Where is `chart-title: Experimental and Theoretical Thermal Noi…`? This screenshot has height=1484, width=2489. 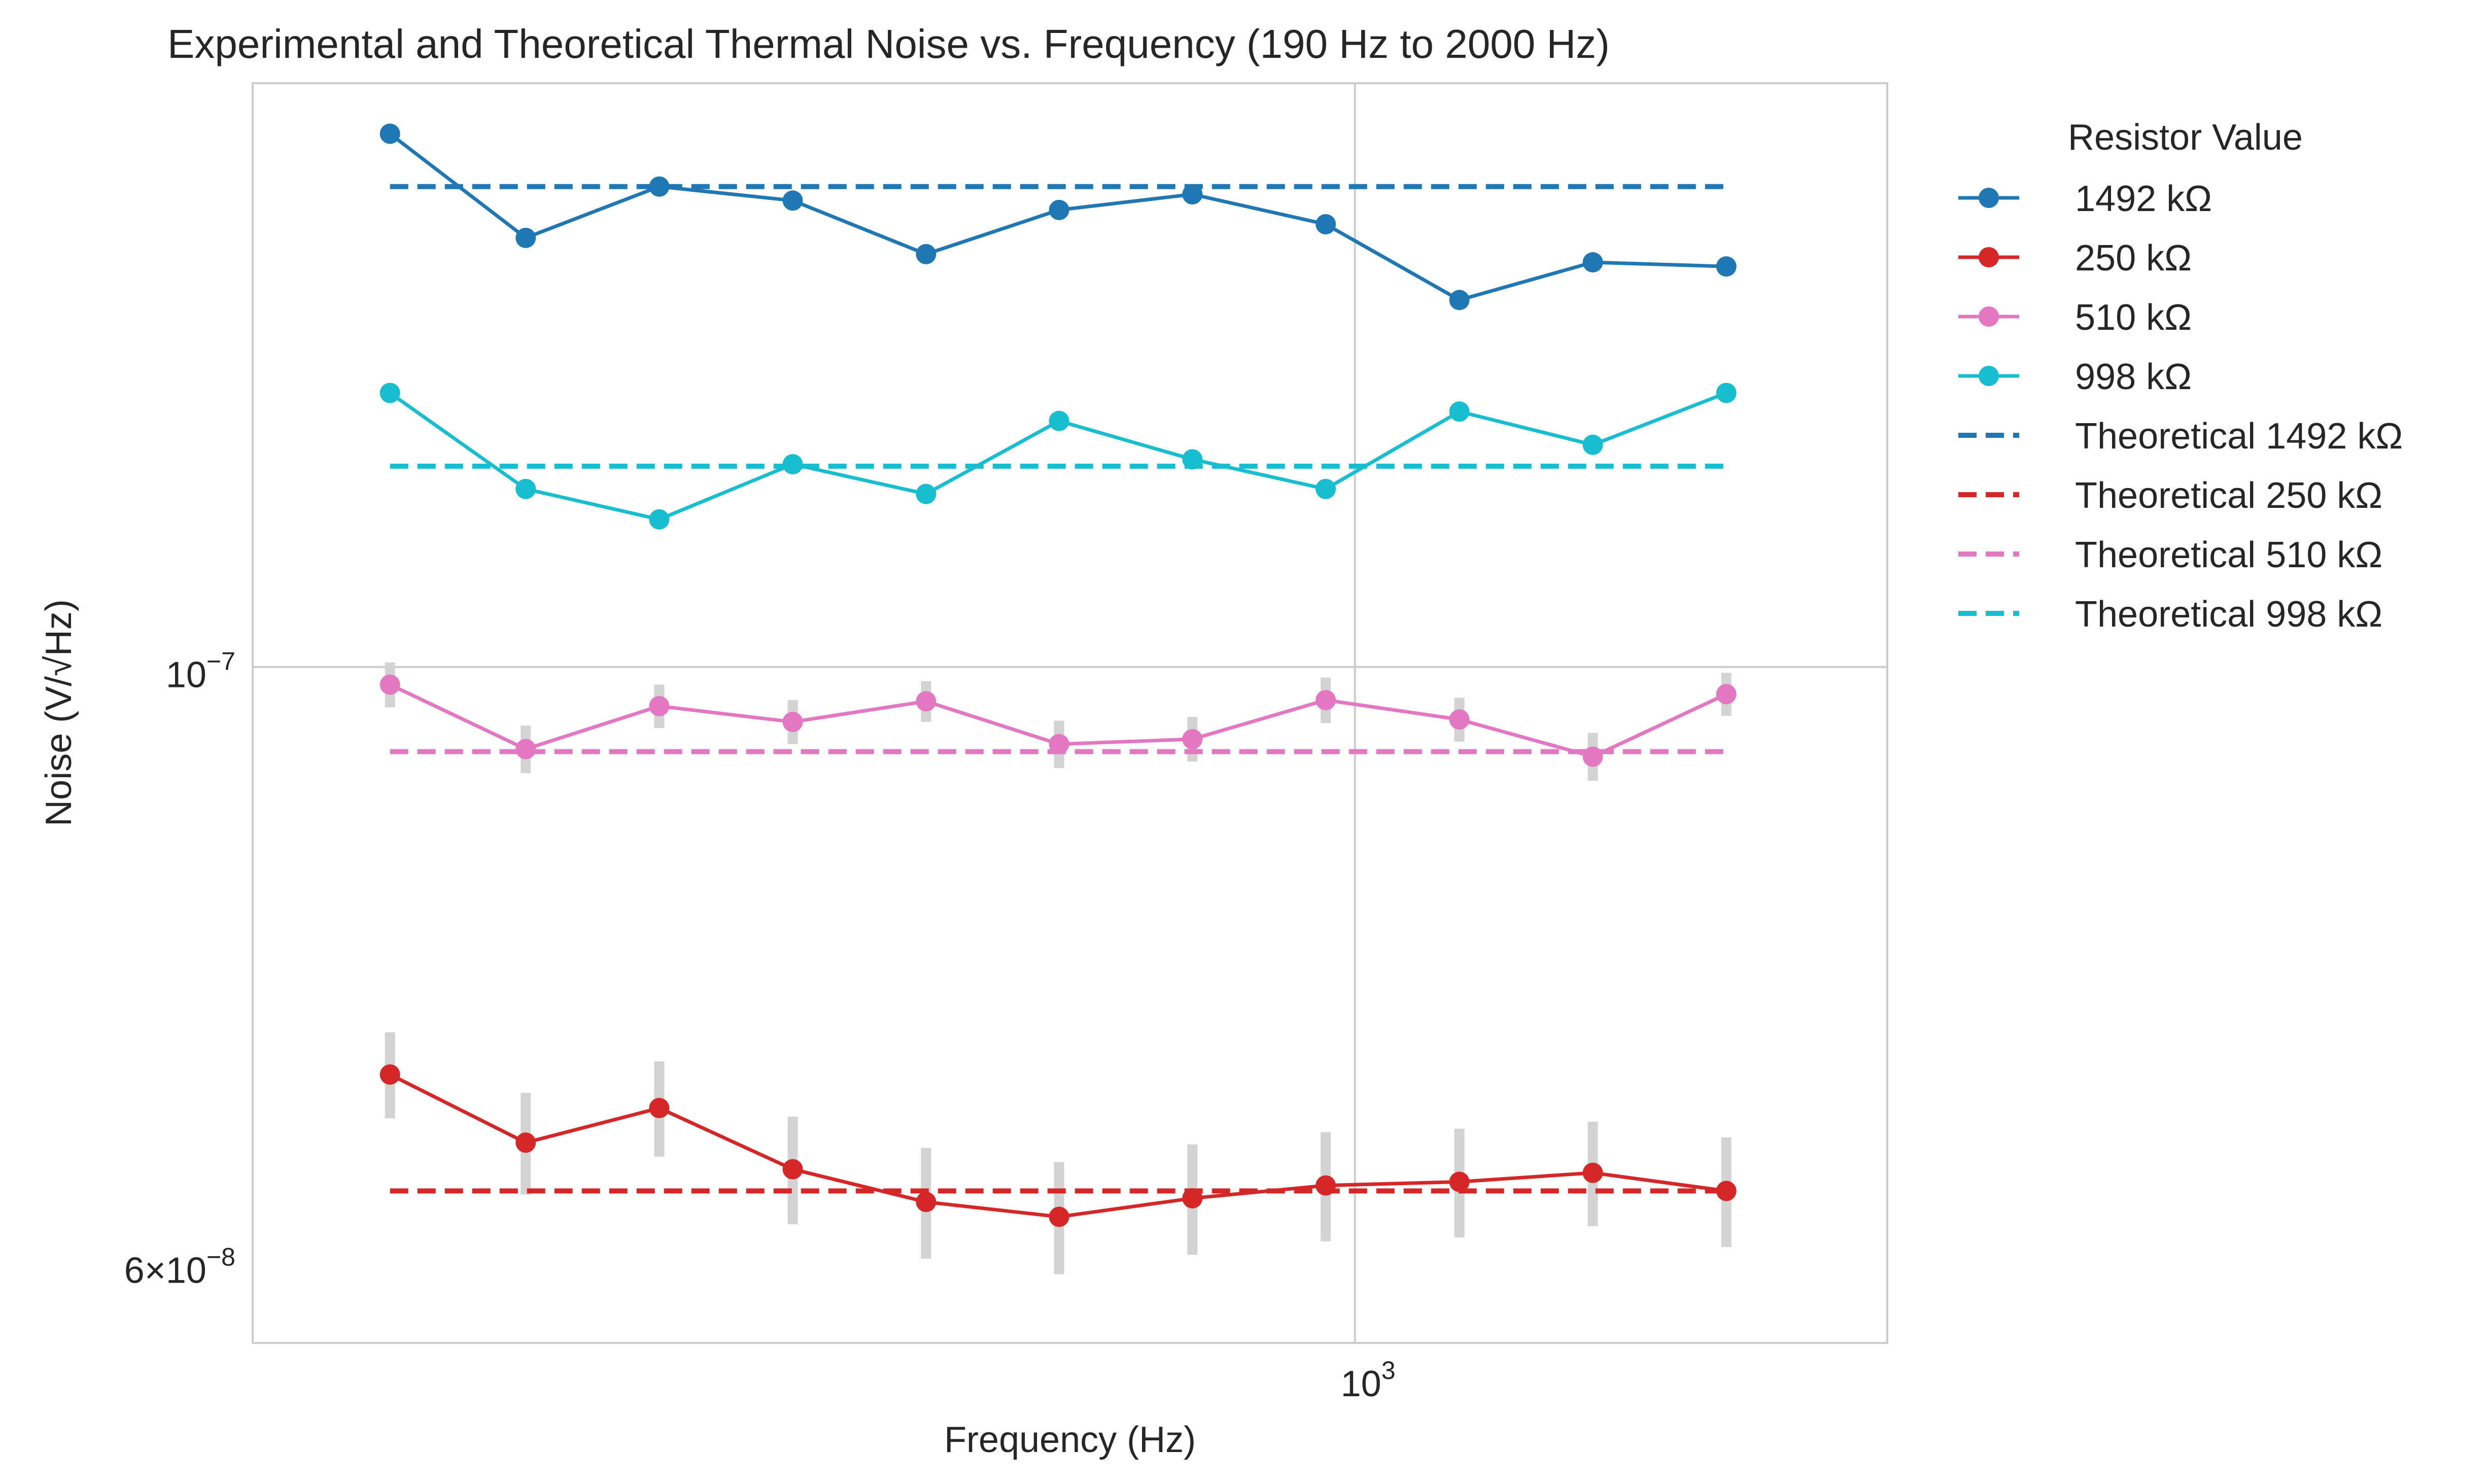 chart-title: Experimental and Theoretical Thermal Noi… is located at coordinates (888, 43).